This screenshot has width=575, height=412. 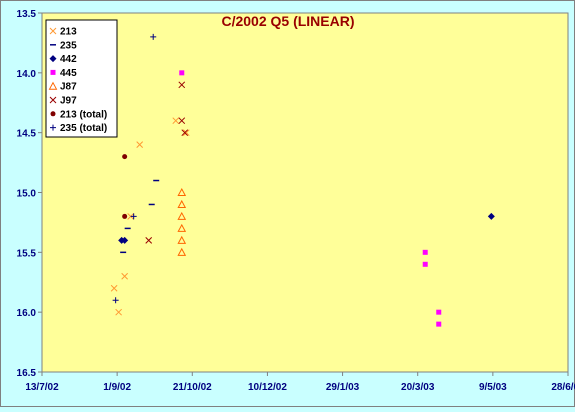 What do you see at coordinates (83, 128) in the screenshot?
I see `legend-label: 235 (total)` at bounding box center [83, 128].